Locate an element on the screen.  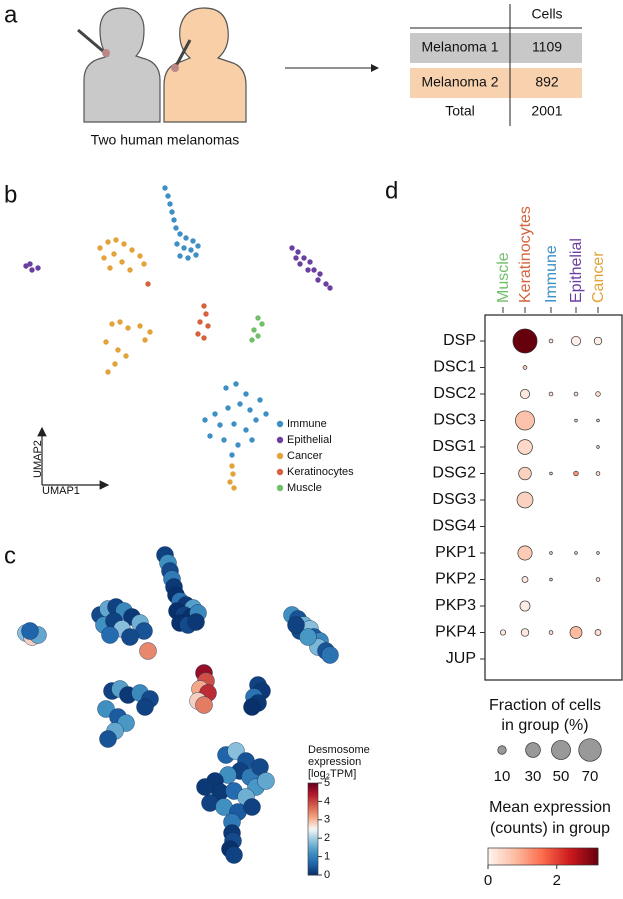
color-legend-title: Mean expression is located at coordinates (550, 807).